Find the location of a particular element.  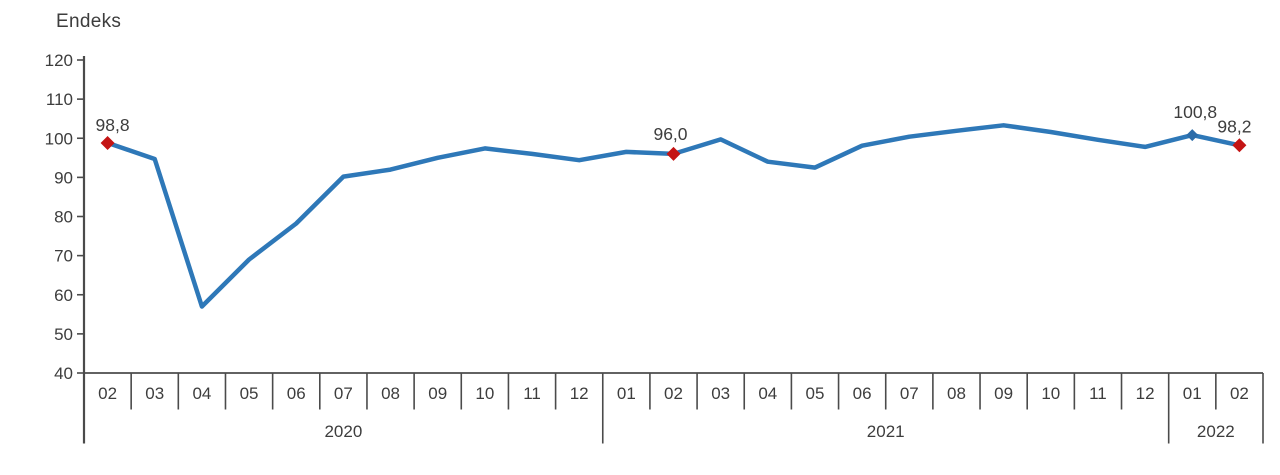

y-axis-tick-label: 70 is located at coordinates (63, 256).